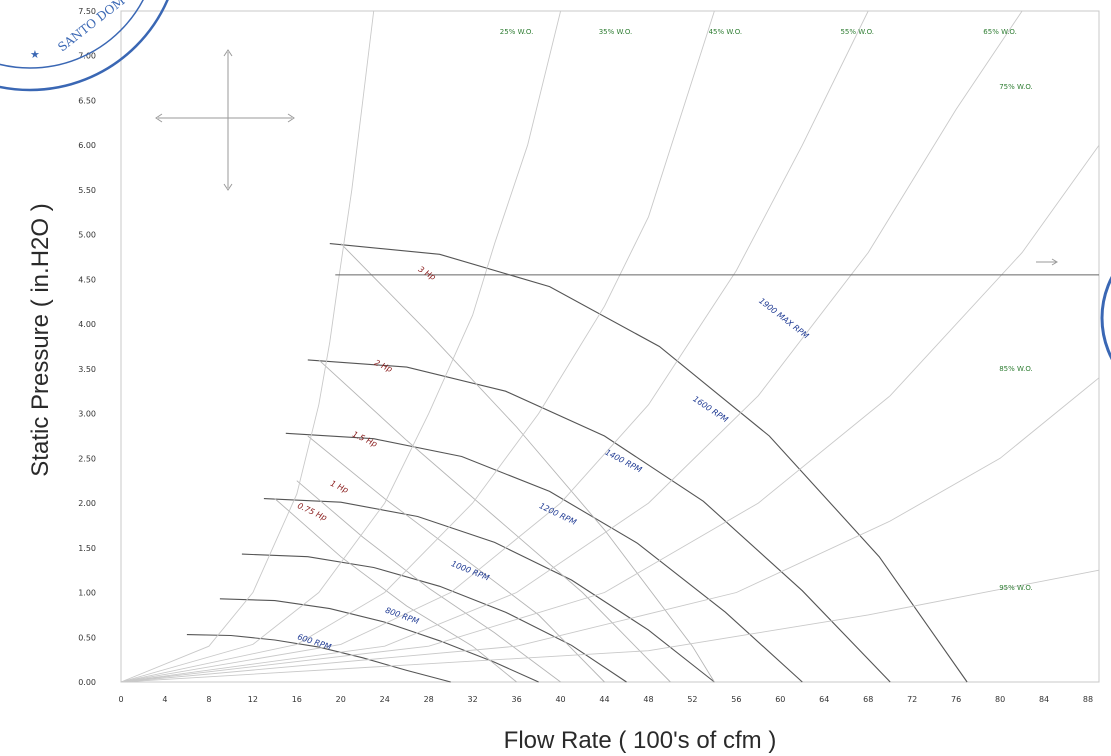 Image resolution: width=1111 pixels, height=756 pixels. Describe the element at coordinates (87, 56) in the screenshot. I see `y-tick-label: 7.00` at that location.